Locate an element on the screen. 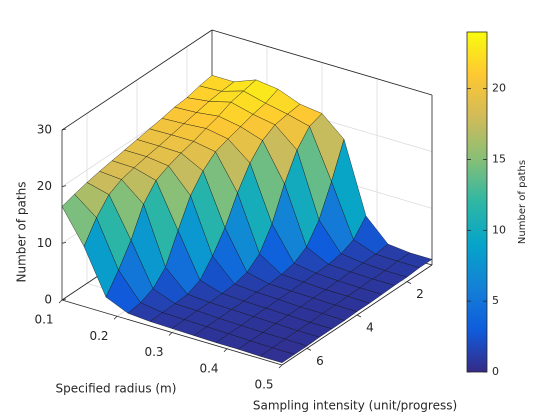 This screenshot has height=420, width=560. x-tick-label: 0.5 is located at coordinates (263, 385).